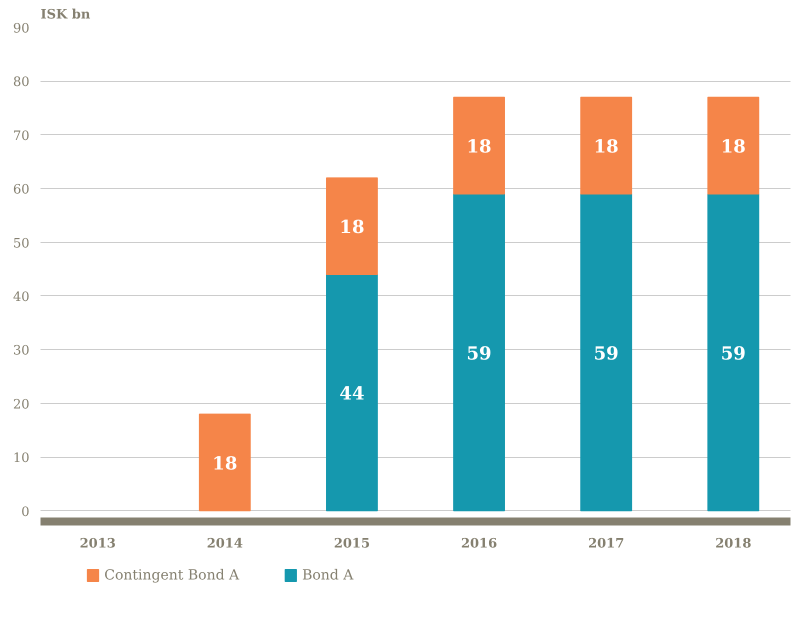  Describe the element at coordinates (21, 29) in the screenshot. I see `y-tick-label: 90` at that location.